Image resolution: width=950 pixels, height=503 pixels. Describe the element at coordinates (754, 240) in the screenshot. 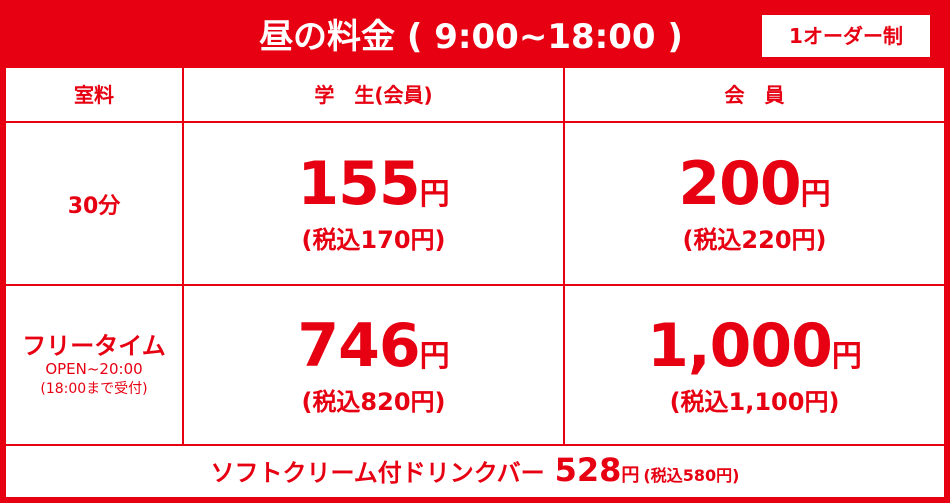

I see `tax-price: (税込220円)` at that location.